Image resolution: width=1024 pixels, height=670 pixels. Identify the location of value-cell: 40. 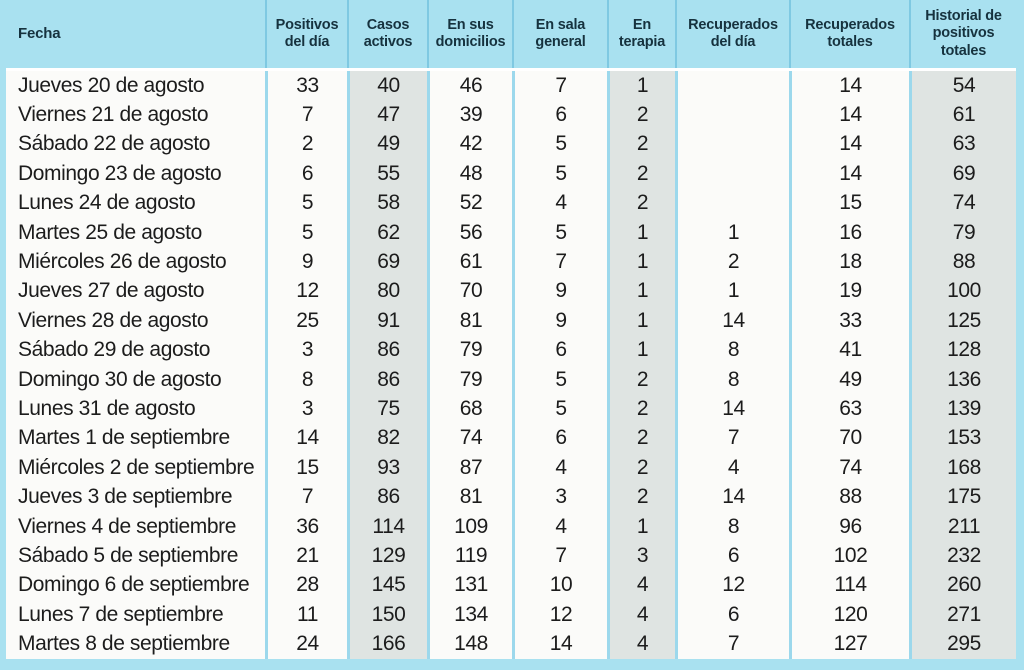
(387, 86).